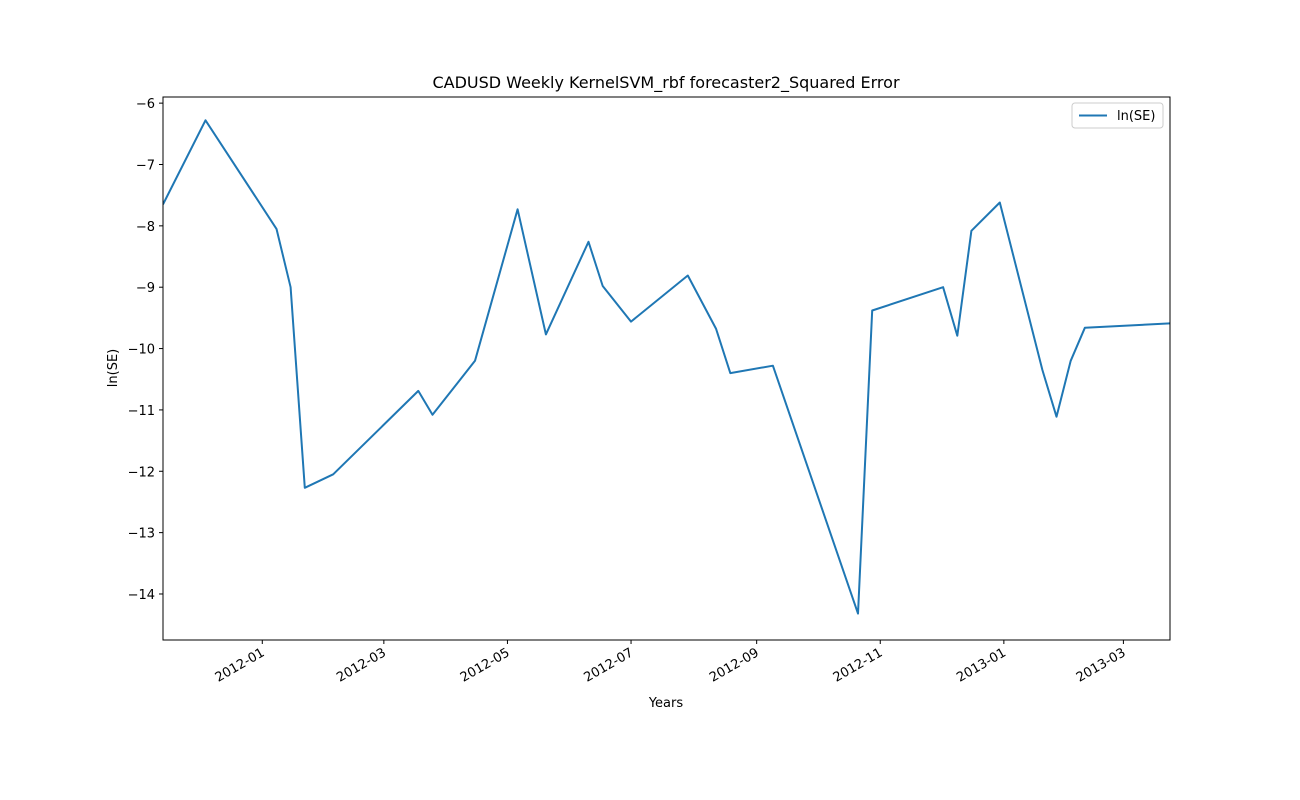  I want to click on y-tick-label: −13, so click(141, 534).